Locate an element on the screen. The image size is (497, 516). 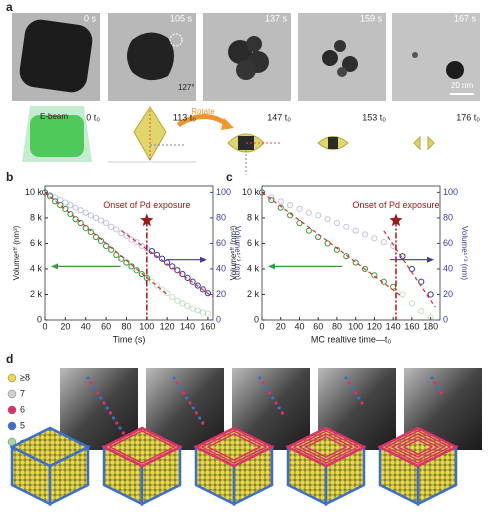
y2-tick-label: 60 is located at coordinates (221, 243).